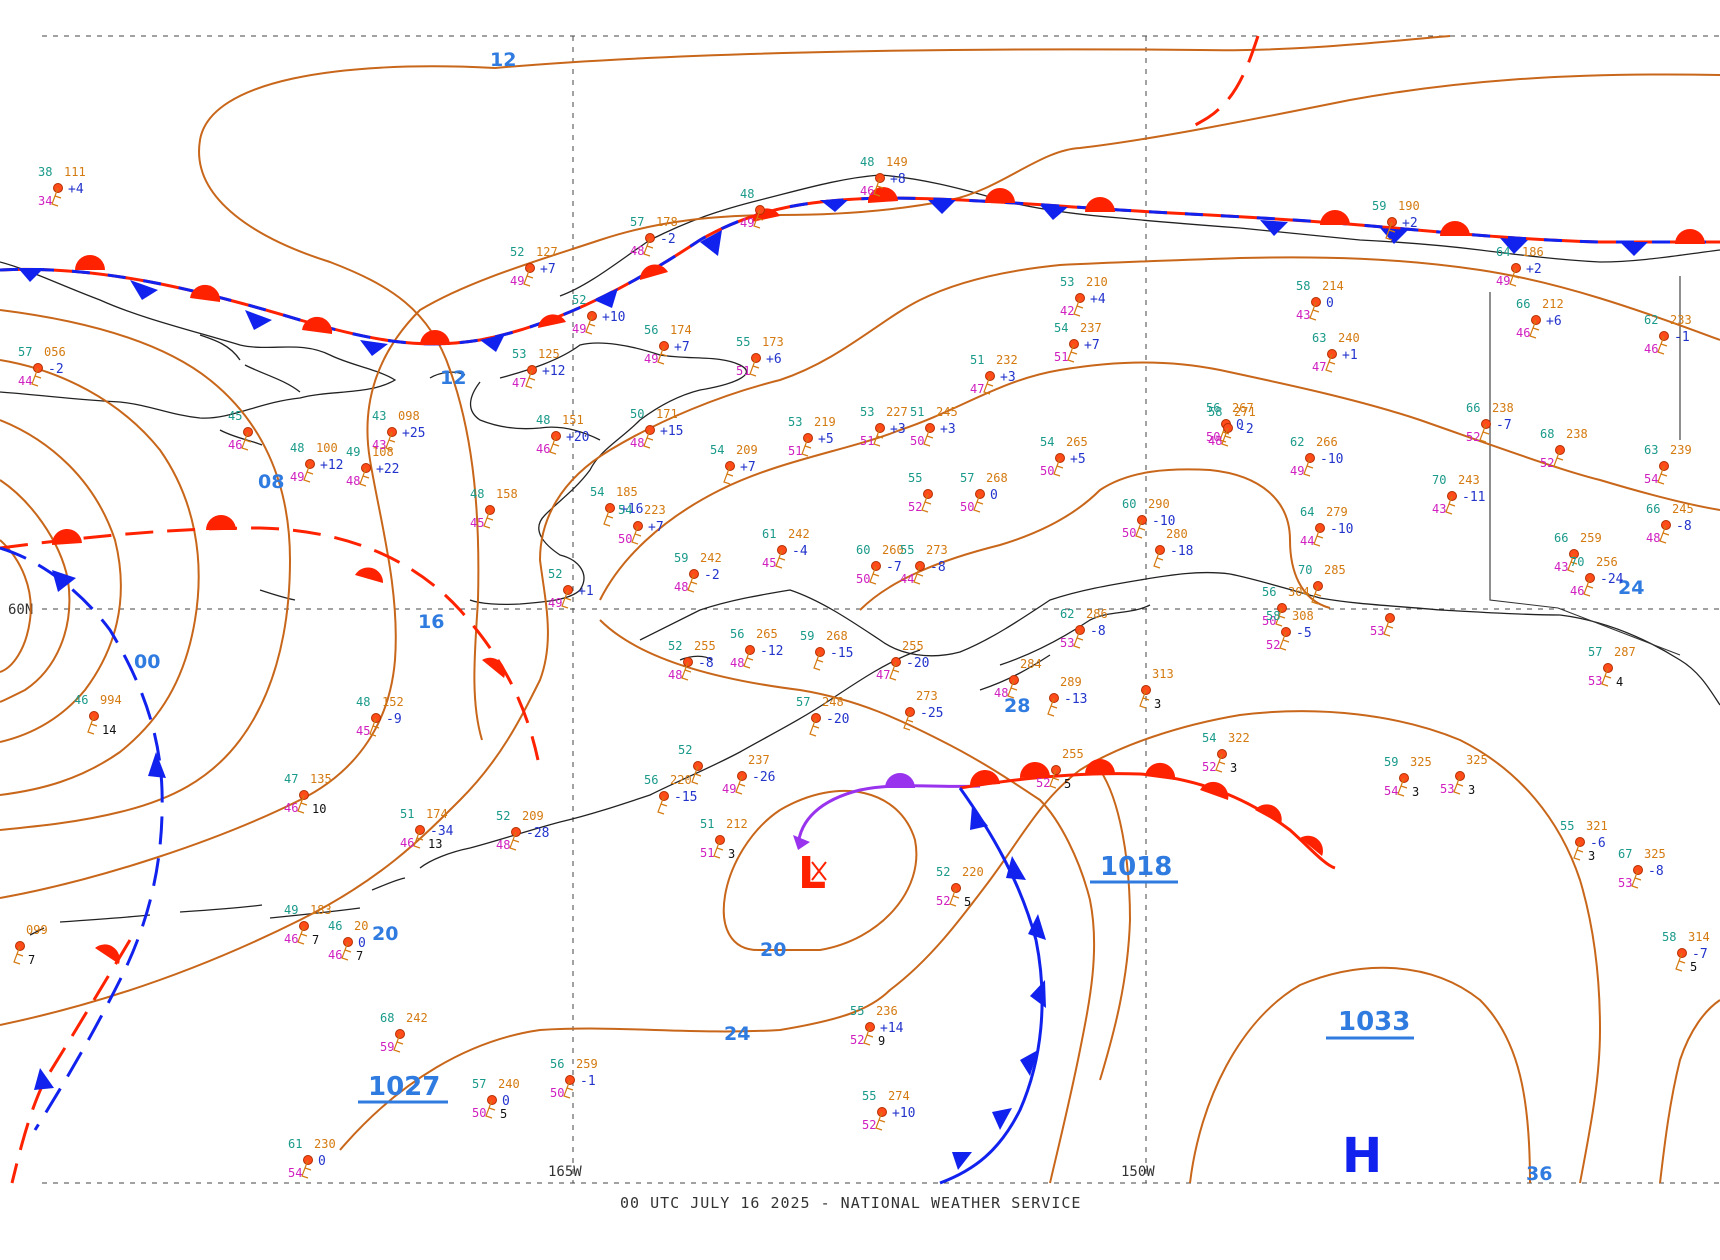 This screenshot has width=1720, height=1260. What do you see at coordinates (1147, 821) in the screenshot?
I see `warm-front-southeast` at bounding box center [1147, 821].